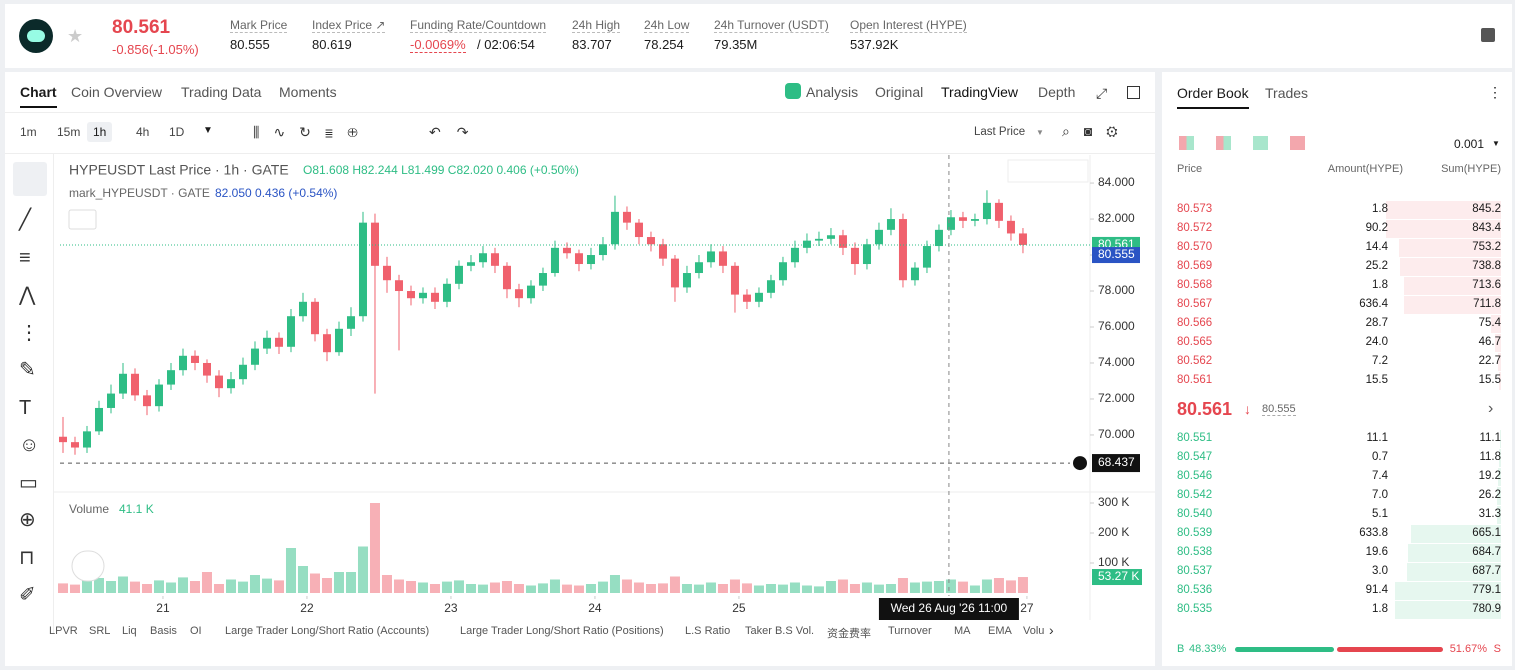 Image resolution: width=1515 pixels, height=670 pixels. I want to click on indicator-tab: L.S Ratio, so click(708, 631).